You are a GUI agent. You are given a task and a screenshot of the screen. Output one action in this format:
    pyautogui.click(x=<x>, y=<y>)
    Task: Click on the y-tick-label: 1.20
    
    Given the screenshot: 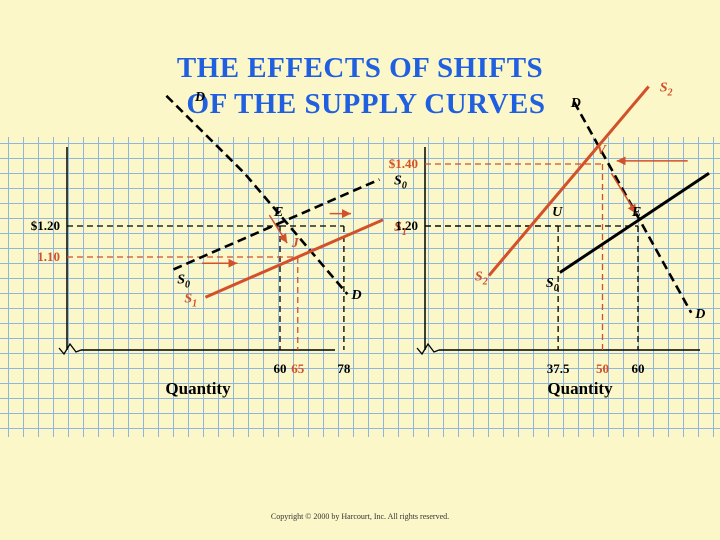 What is the action you would take?
    pyautogui.click(x=406, y=225)
    